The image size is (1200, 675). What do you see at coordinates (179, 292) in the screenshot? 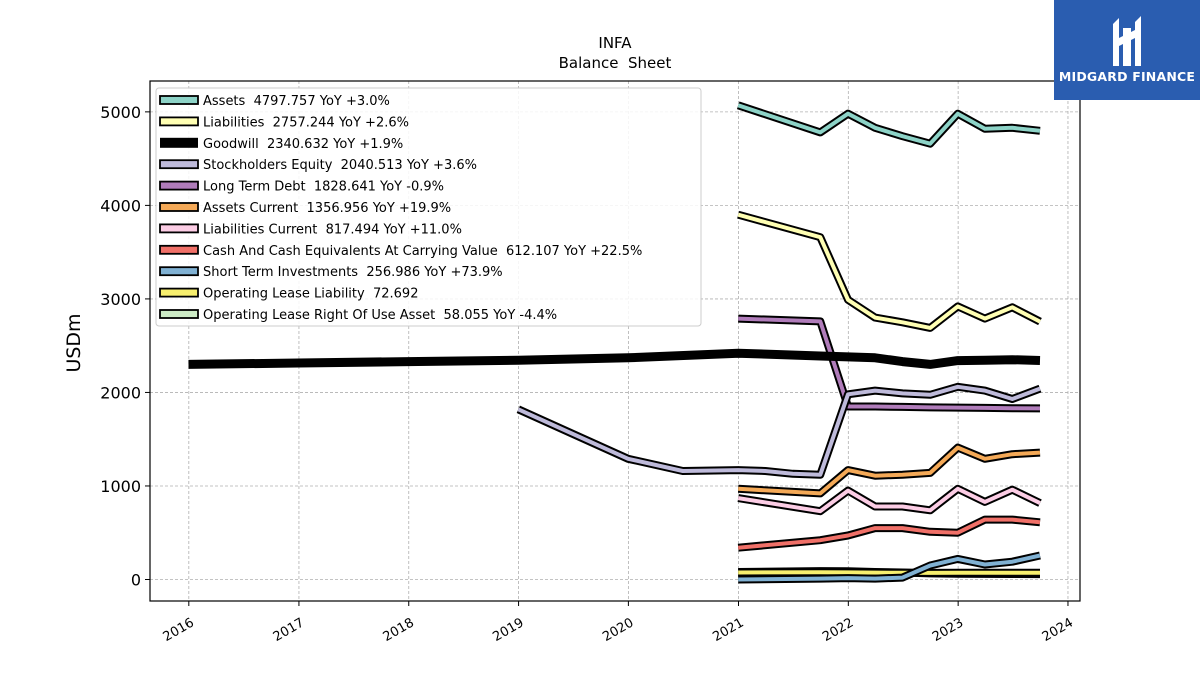
I see `legend-swatch-operating-lease-liability` at bounding box center [179, 292].